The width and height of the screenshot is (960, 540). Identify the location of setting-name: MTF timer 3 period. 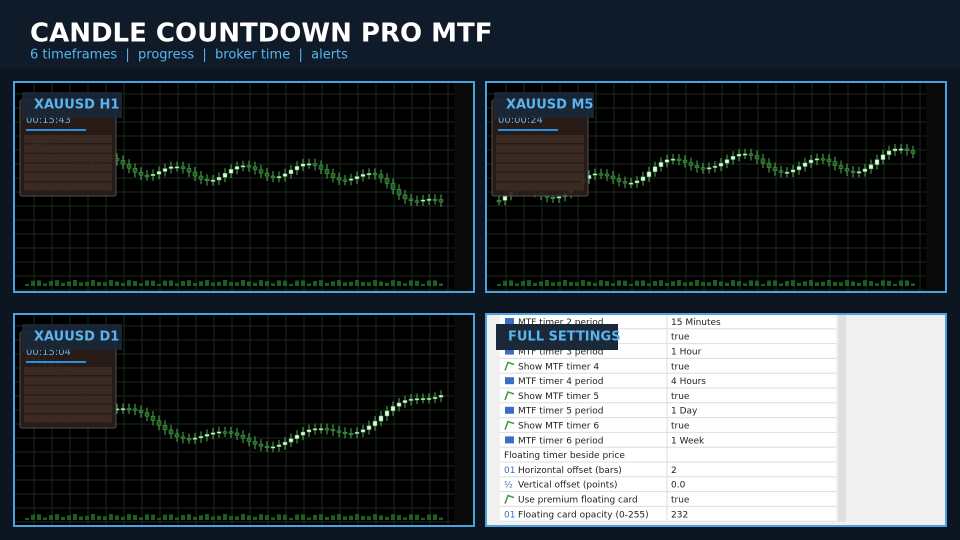
(560, 353).